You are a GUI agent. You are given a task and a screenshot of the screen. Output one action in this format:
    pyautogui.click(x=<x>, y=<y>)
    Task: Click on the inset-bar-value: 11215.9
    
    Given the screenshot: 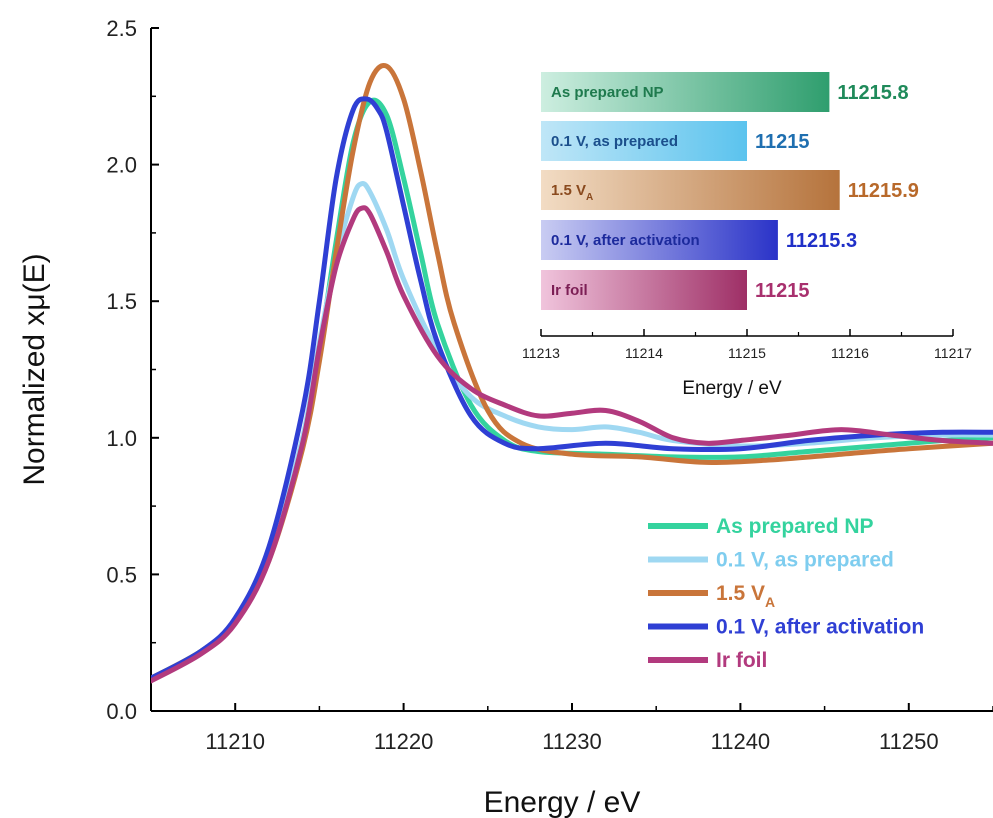 What is the action you would take?
    pyautogui.click(x=883, y=191)
    